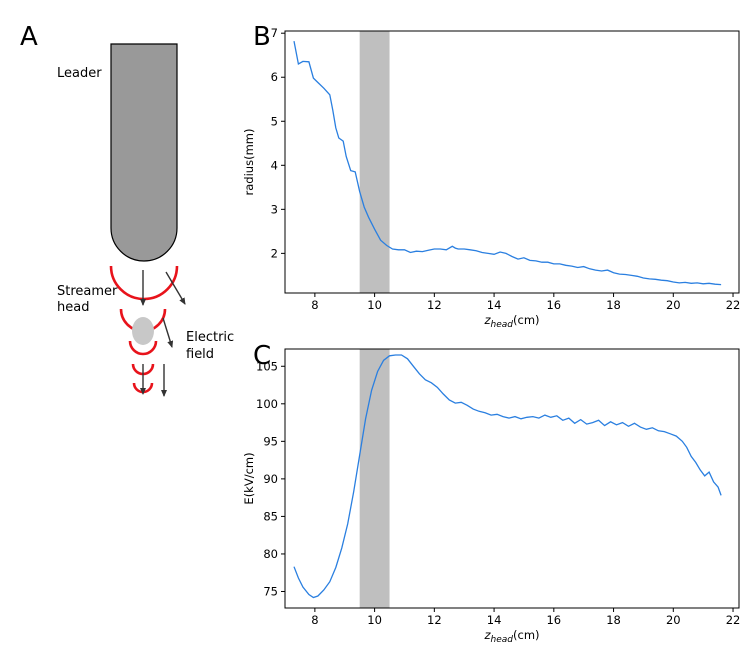 This screenshot has height=649, width=747. What do you see at coordinates (314, 620) in the screenshot?
I see `chart-c-xtick-label: 8` at bounding box center [314, 620].